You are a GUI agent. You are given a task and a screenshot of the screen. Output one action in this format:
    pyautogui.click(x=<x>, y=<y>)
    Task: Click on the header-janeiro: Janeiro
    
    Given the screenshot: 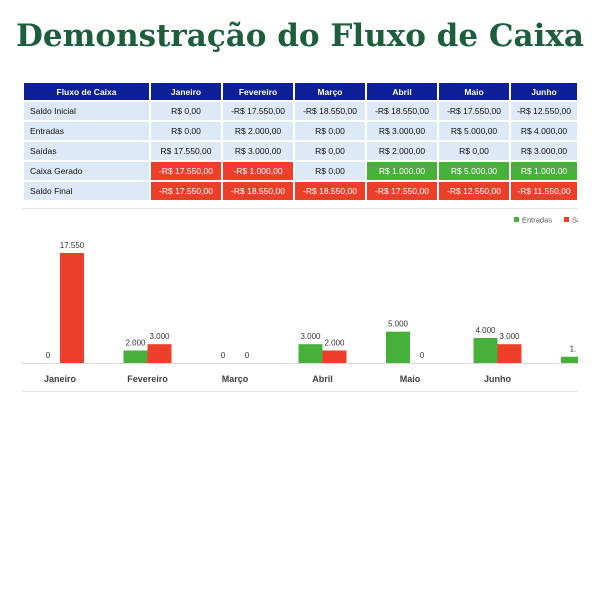 What is the action you would take?
    pyautogui.click(x=186, y=91)
    